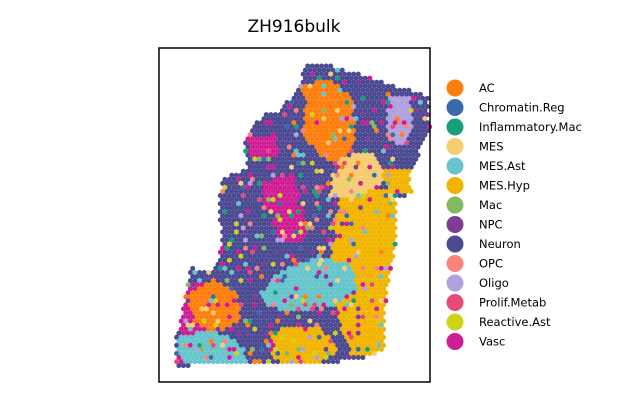  What do you see at coordinates (500, 244) in the screenshot?
I see `legend-label-neuron: Neuron` at bounding box center [500, 244].